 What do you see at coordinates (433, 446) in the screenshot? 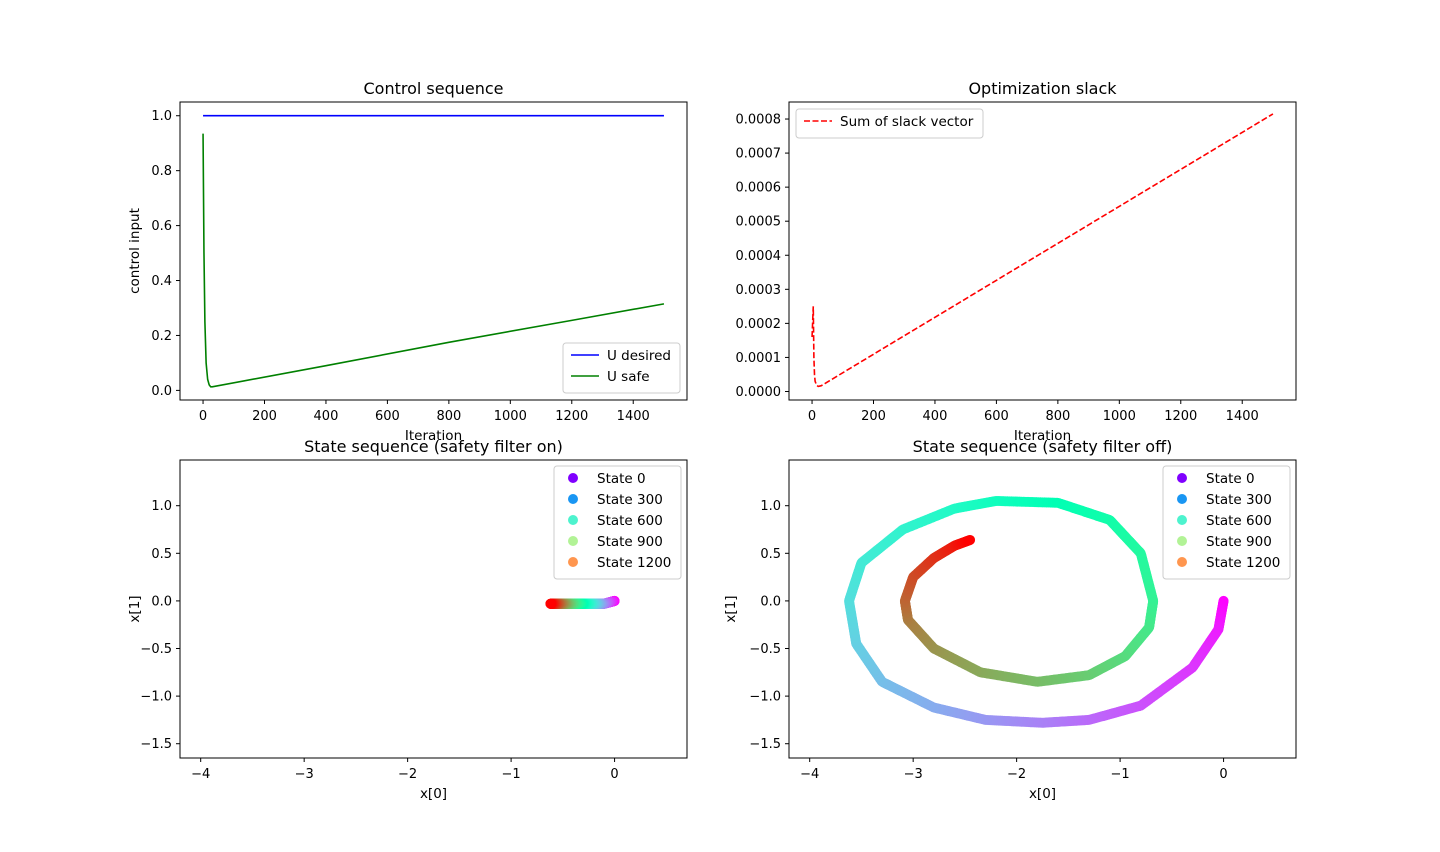
I see `chart-title: State sequence (safety filter on)` at bounding box center [433, 446].